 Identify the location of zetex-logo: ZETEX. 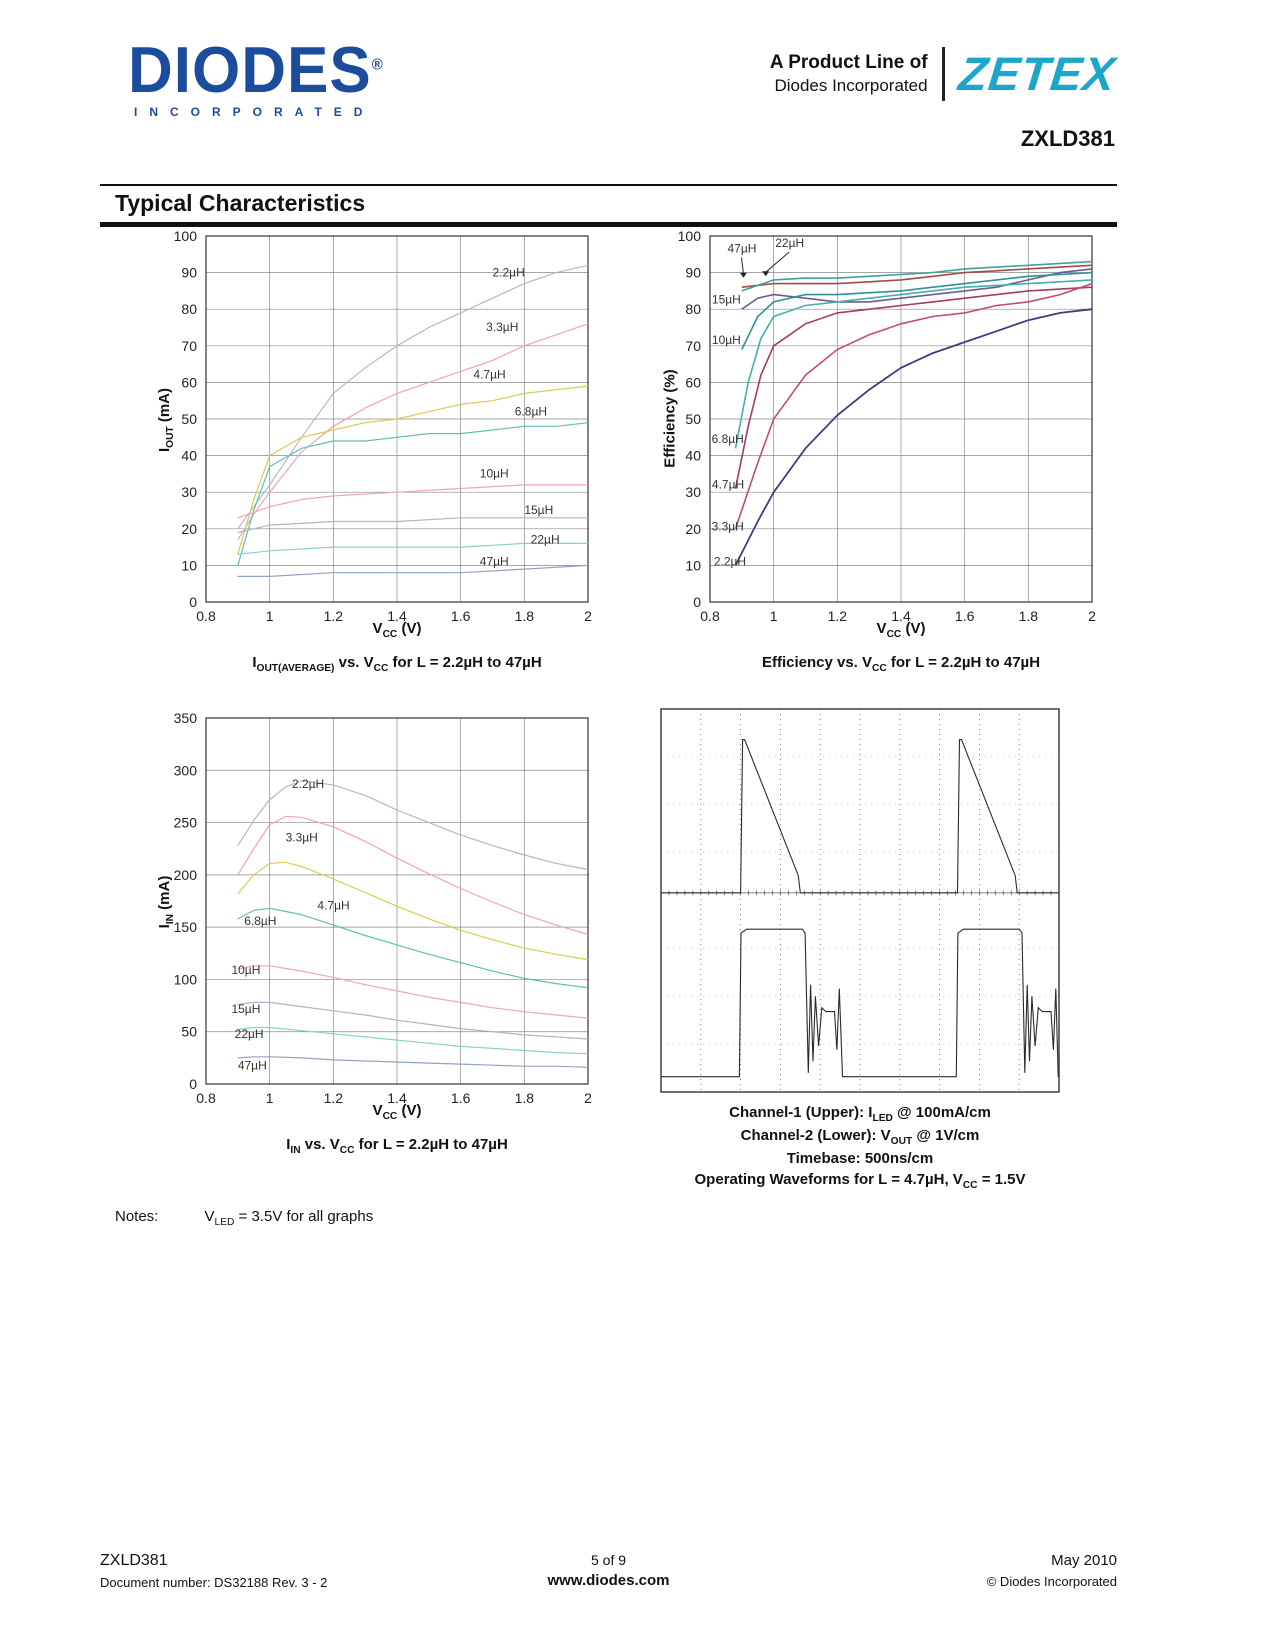
(1036, 73).